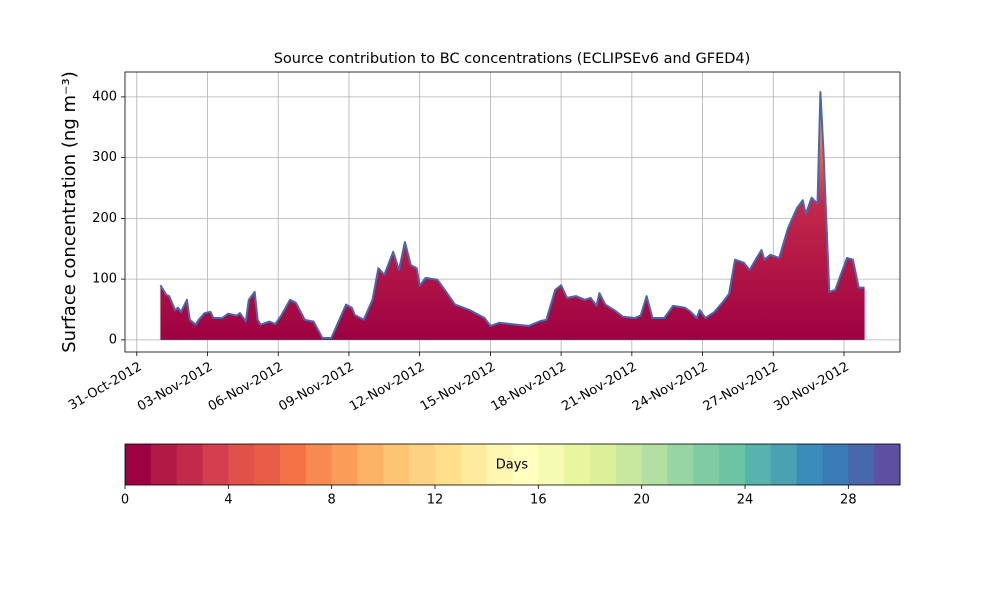 The image size is (1000, 600). What do you see at coordinates (332, 500) in the screenshot?
I see `colorbar-tick-label: 8` at bounding box center [332, 500].